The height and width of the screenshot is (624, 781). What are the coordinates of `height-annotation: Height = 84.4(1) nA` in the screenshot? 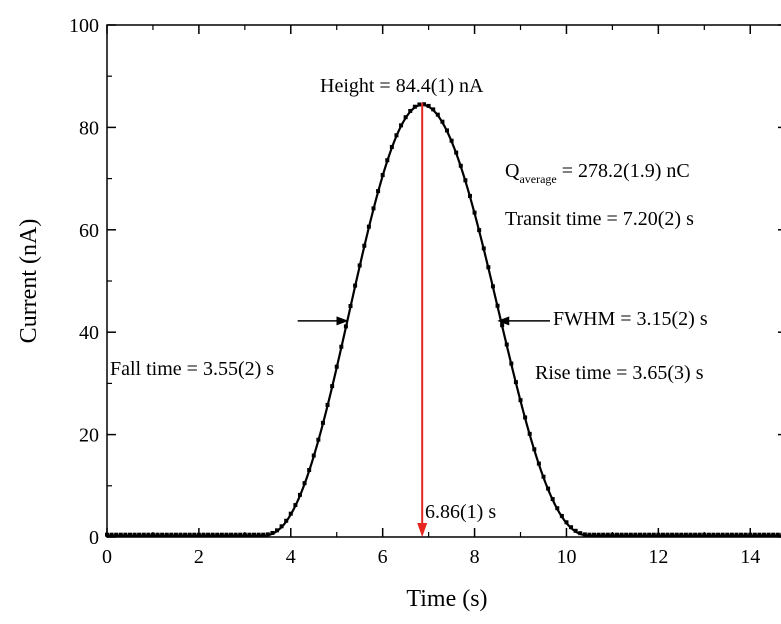 It's located at (402, 86).